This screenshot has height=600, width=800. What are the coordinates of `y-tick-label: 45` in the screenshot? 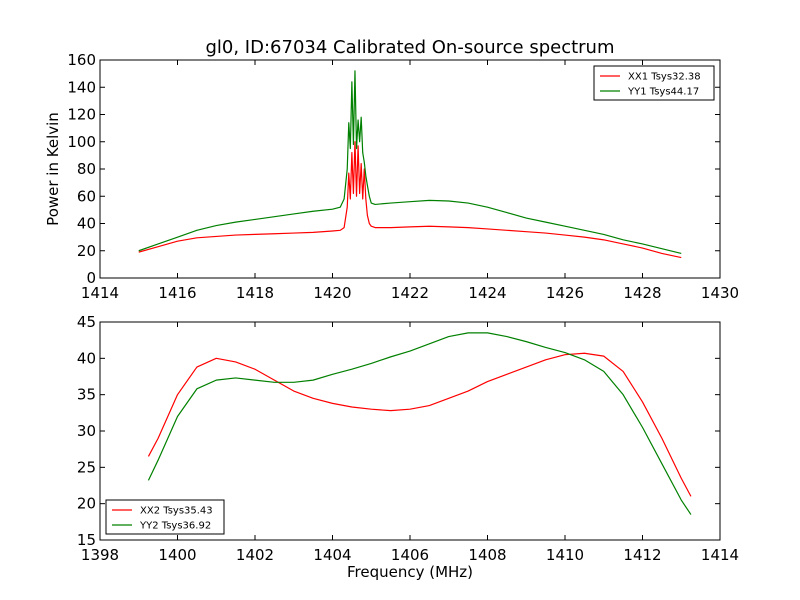 It's located at (86, 322).